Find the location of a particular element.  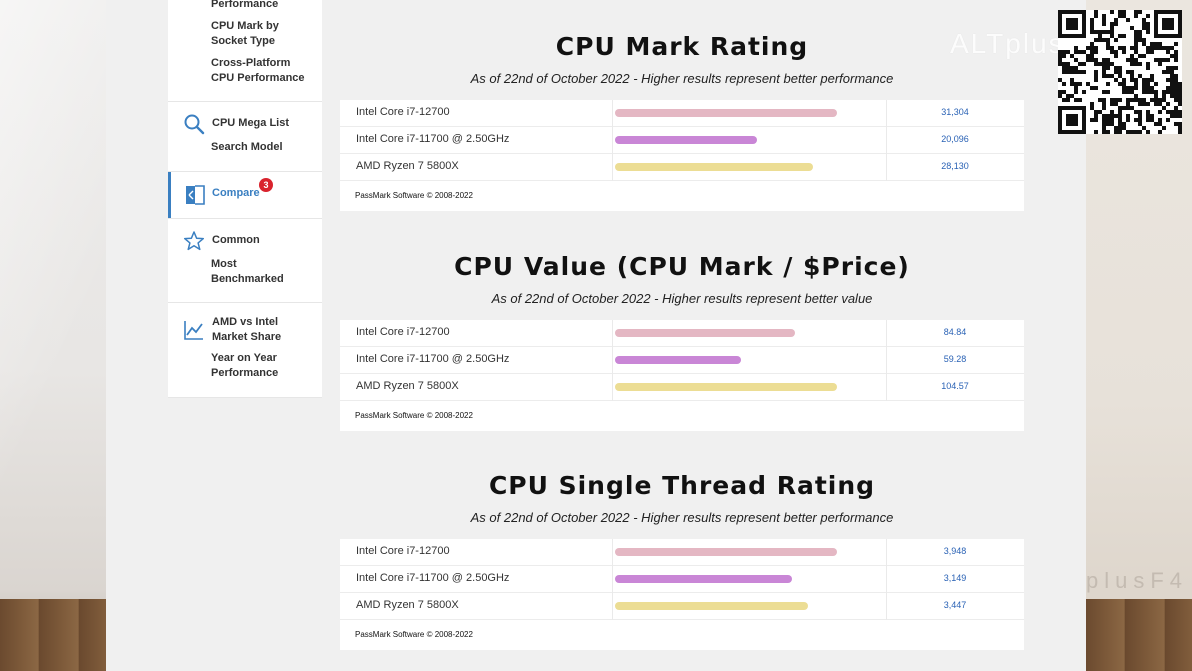

amd-label-line1: AMD vs Intel is located at coordinates (245, 322).